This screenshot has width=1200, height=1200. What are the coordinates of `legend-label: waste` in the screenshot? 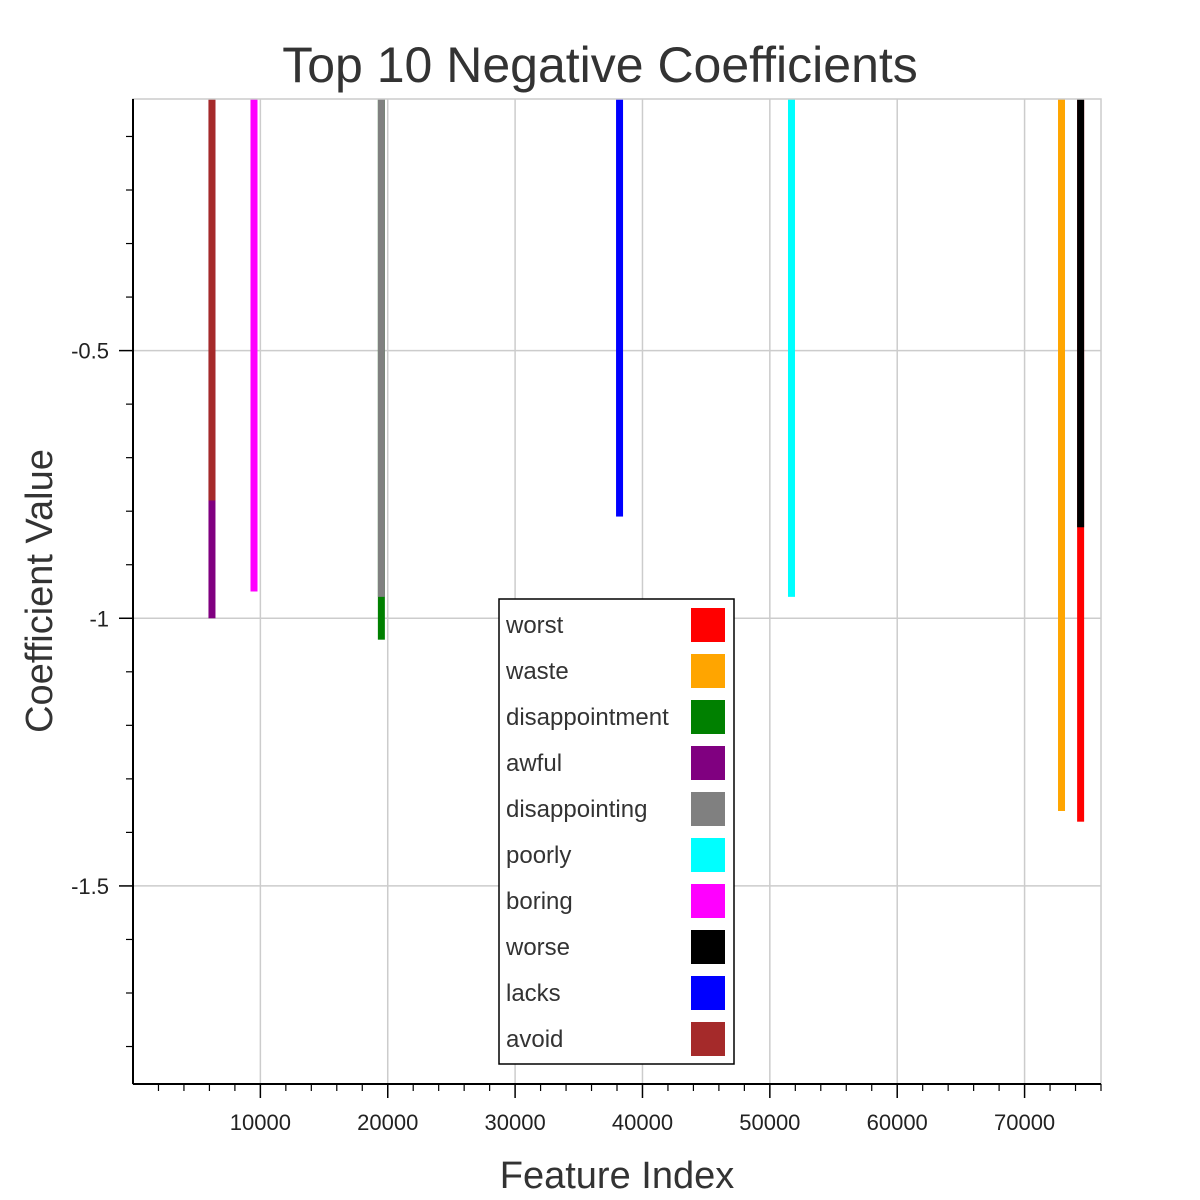 It's located at (537, 671).